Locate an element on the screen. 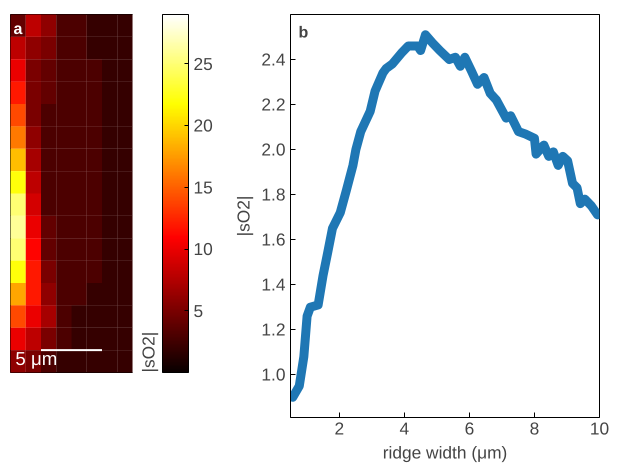 The image size is (621, 475). x-tick-label: 8 is located at coordinates (535, 428).